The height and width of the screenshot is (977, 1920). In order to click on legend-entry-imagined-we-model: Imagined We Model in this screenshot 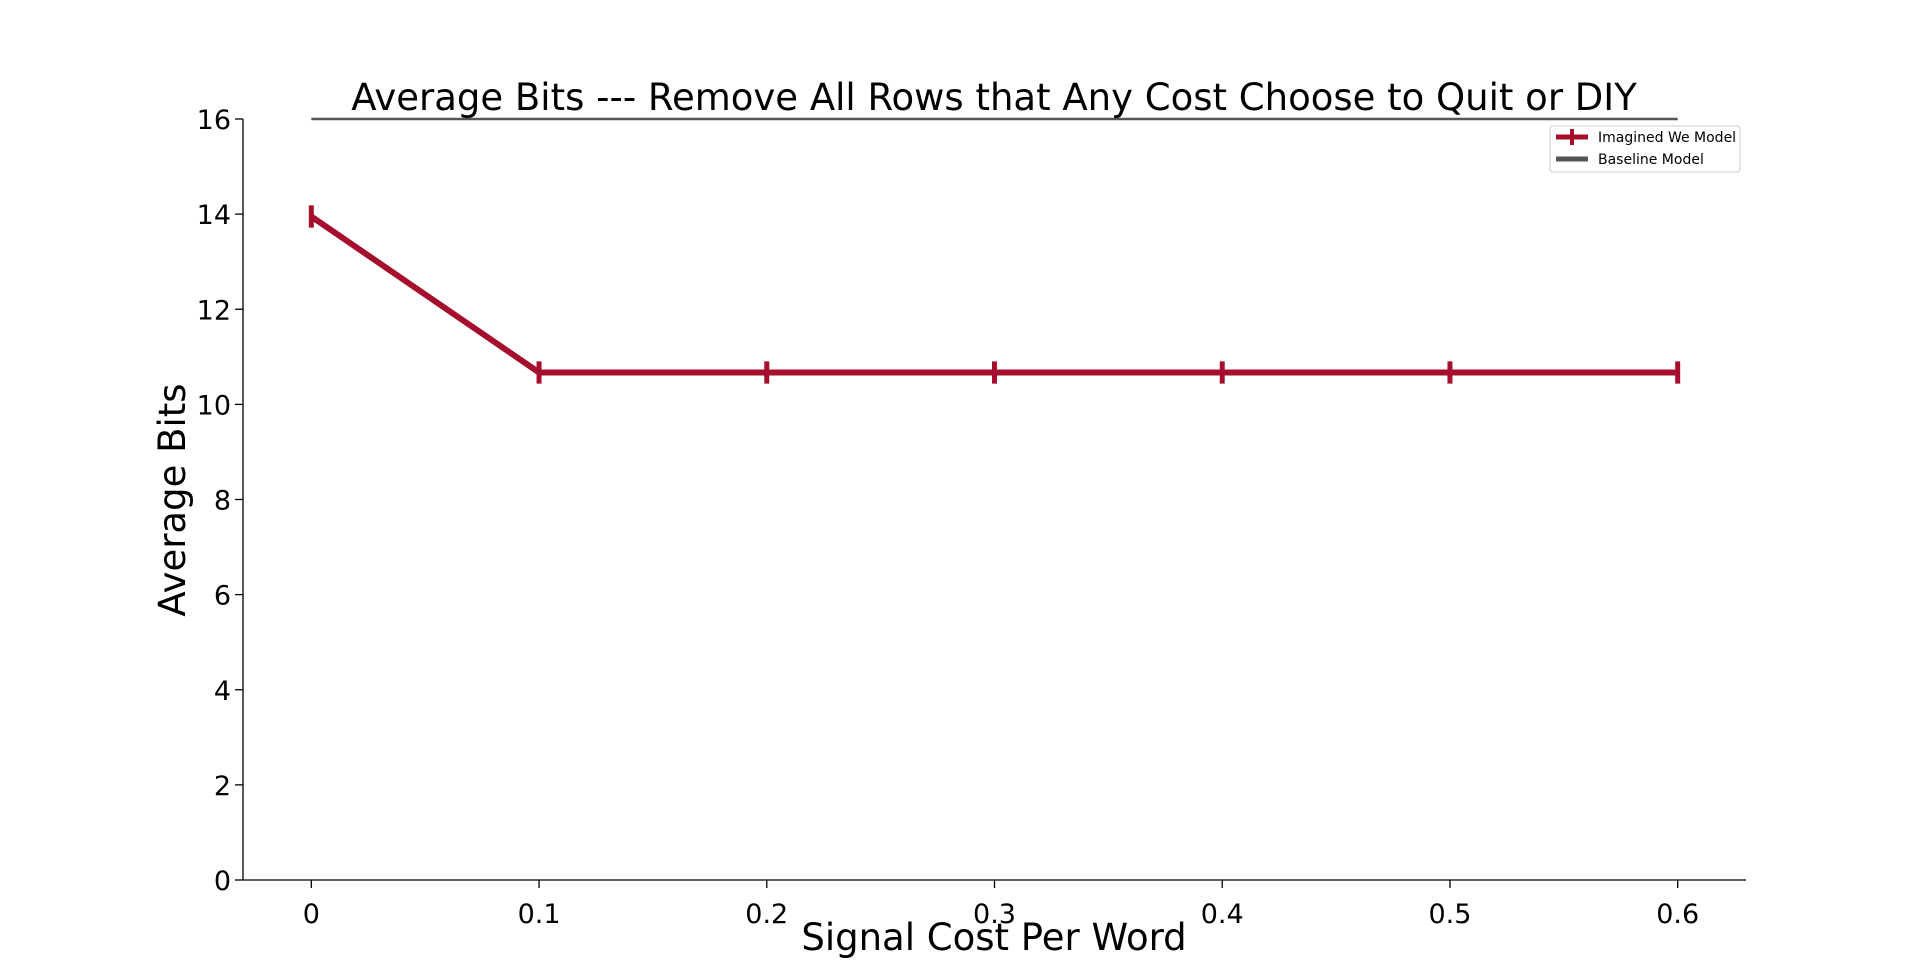, I will do `click(1646, 137)`.